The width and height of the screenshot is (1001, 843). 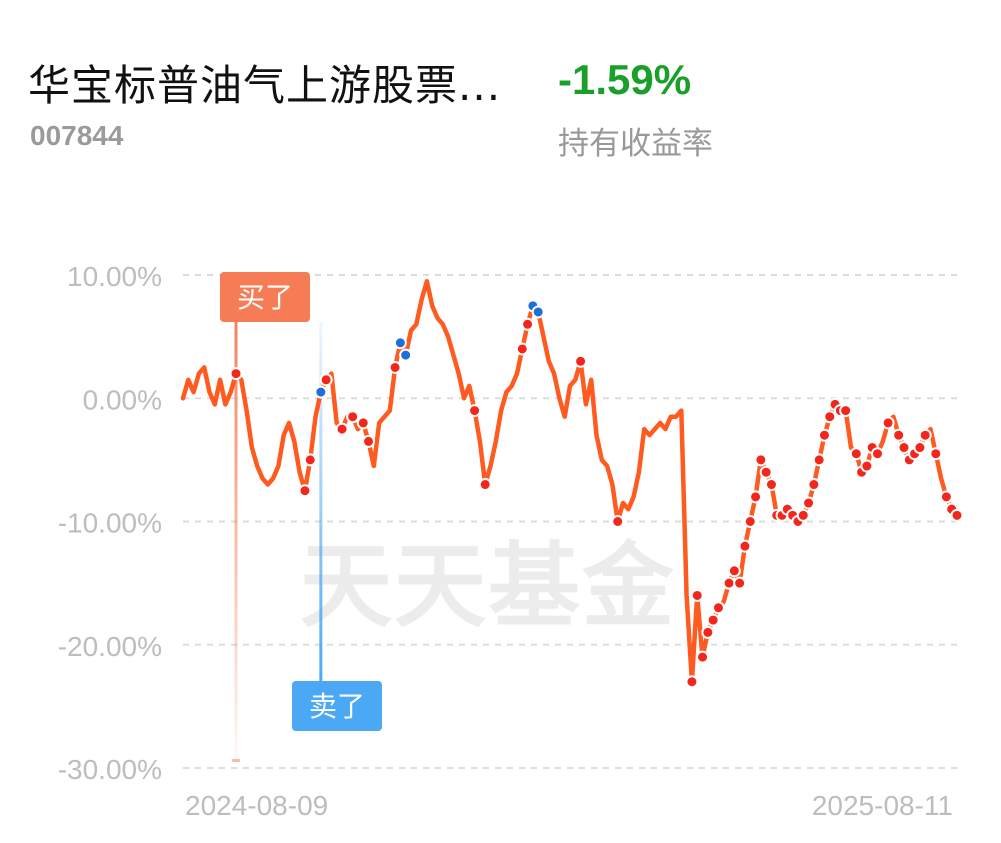 I want to click on buy-marker-line, so click(x=236, y=531).